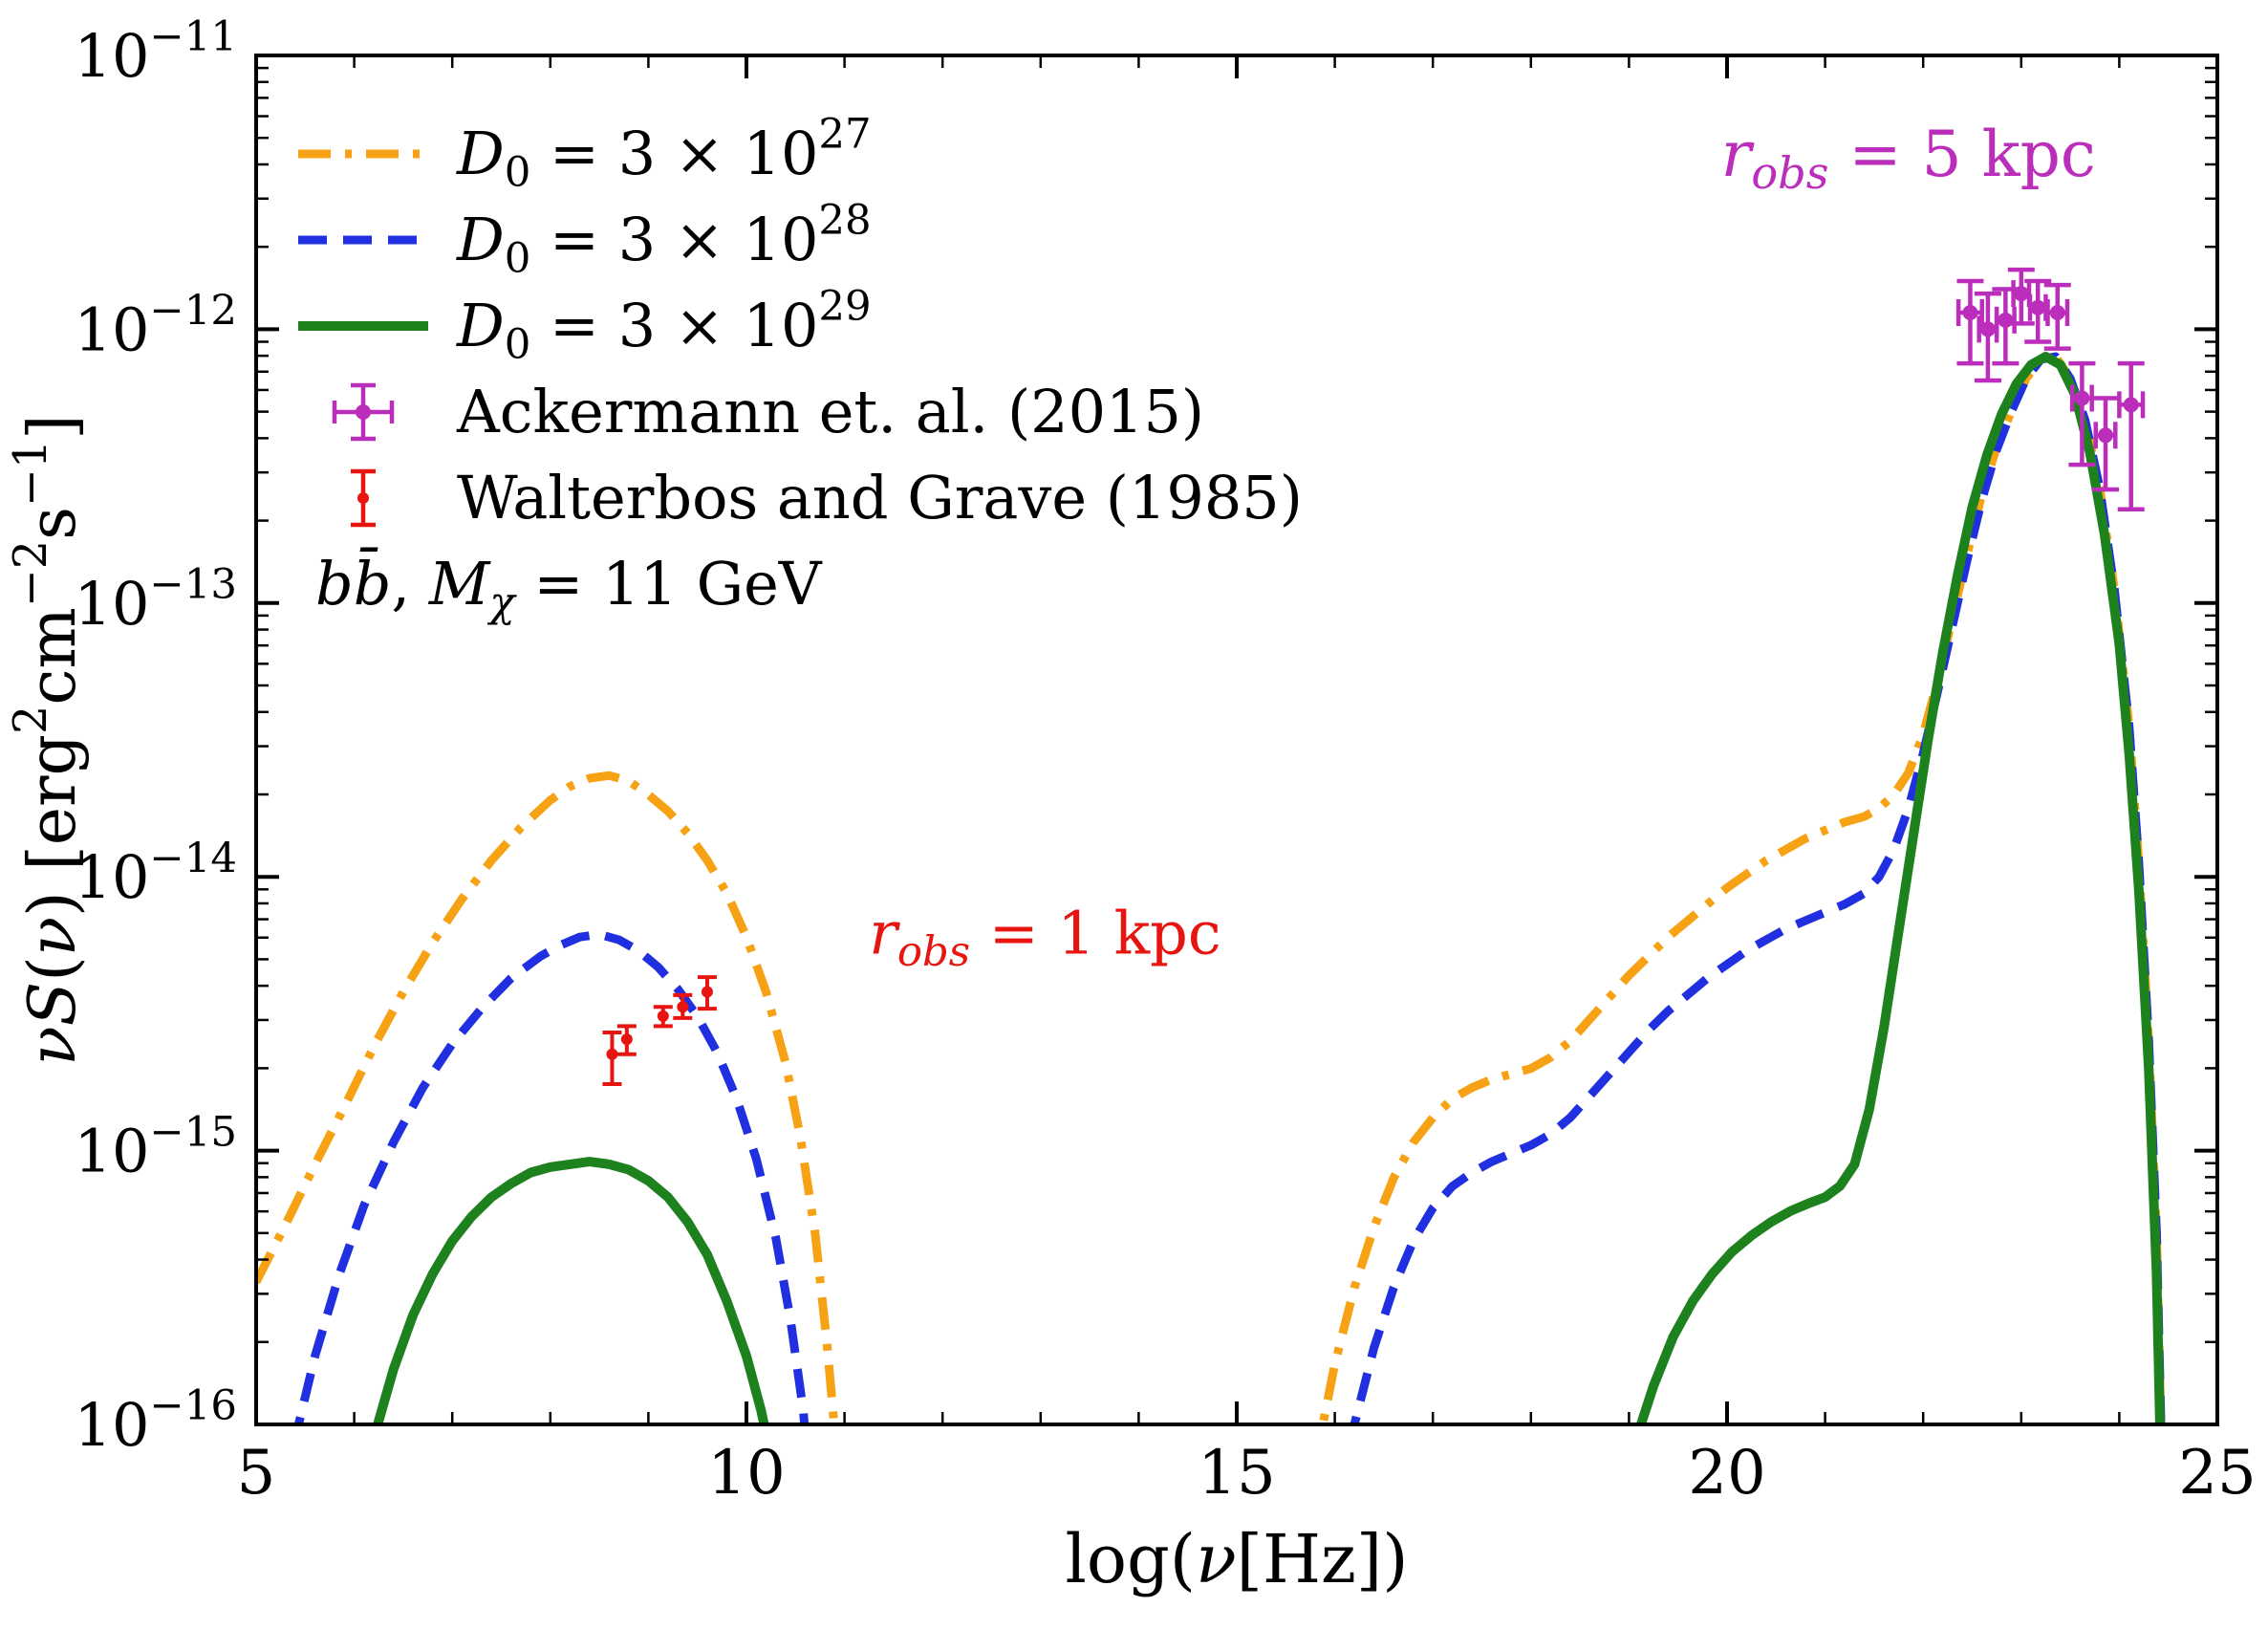 The width and height of the screenshot is (2268, 1651). What do you see at coordinates (156, 873) in the screenshot?
I see `y-tick-label: 10−14` at bounding box center [156, 873].